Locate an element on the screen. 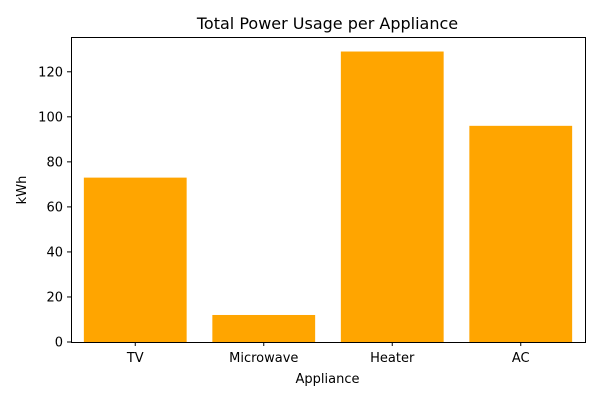 This screenshot has width=600, height=400. y-tick-label: 40 is located at coordinates (54, 252).